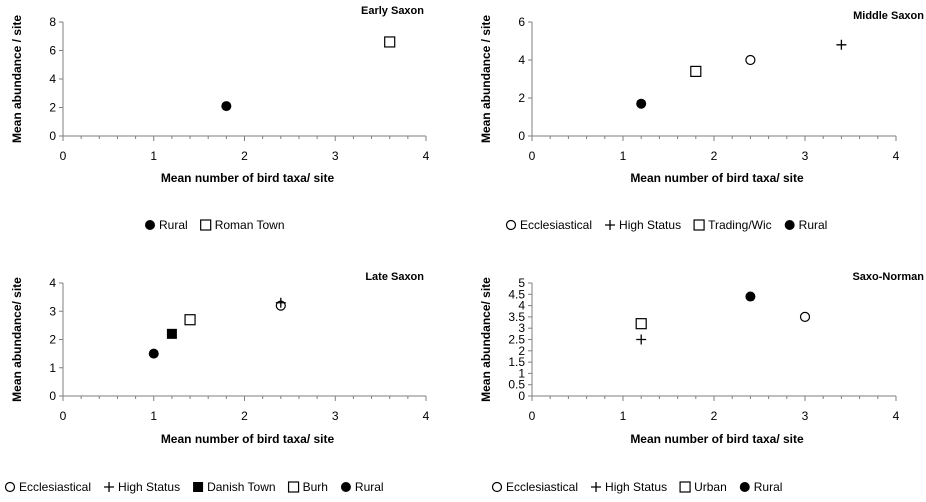  I want to click on data-point-roman-town, so click(390, 42).